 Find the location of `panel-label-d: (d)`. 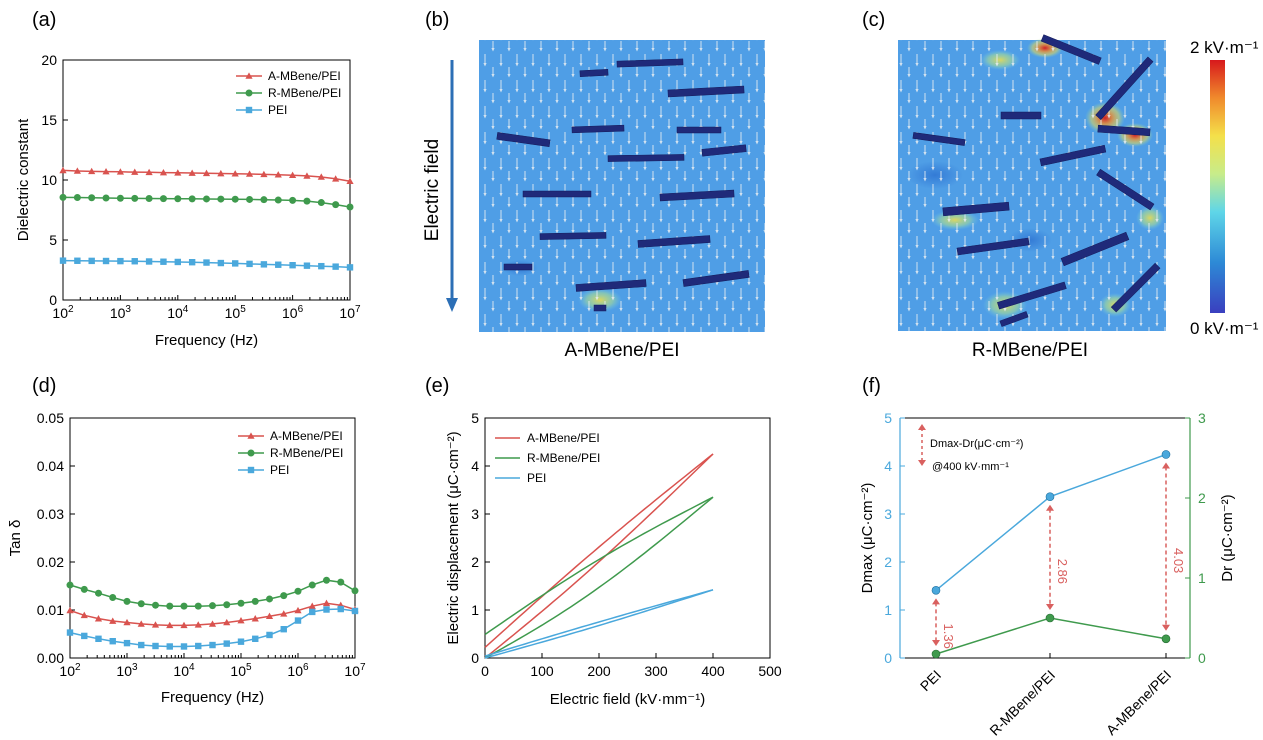

panel-label-d: (d) is located at coordinates (44, 386).